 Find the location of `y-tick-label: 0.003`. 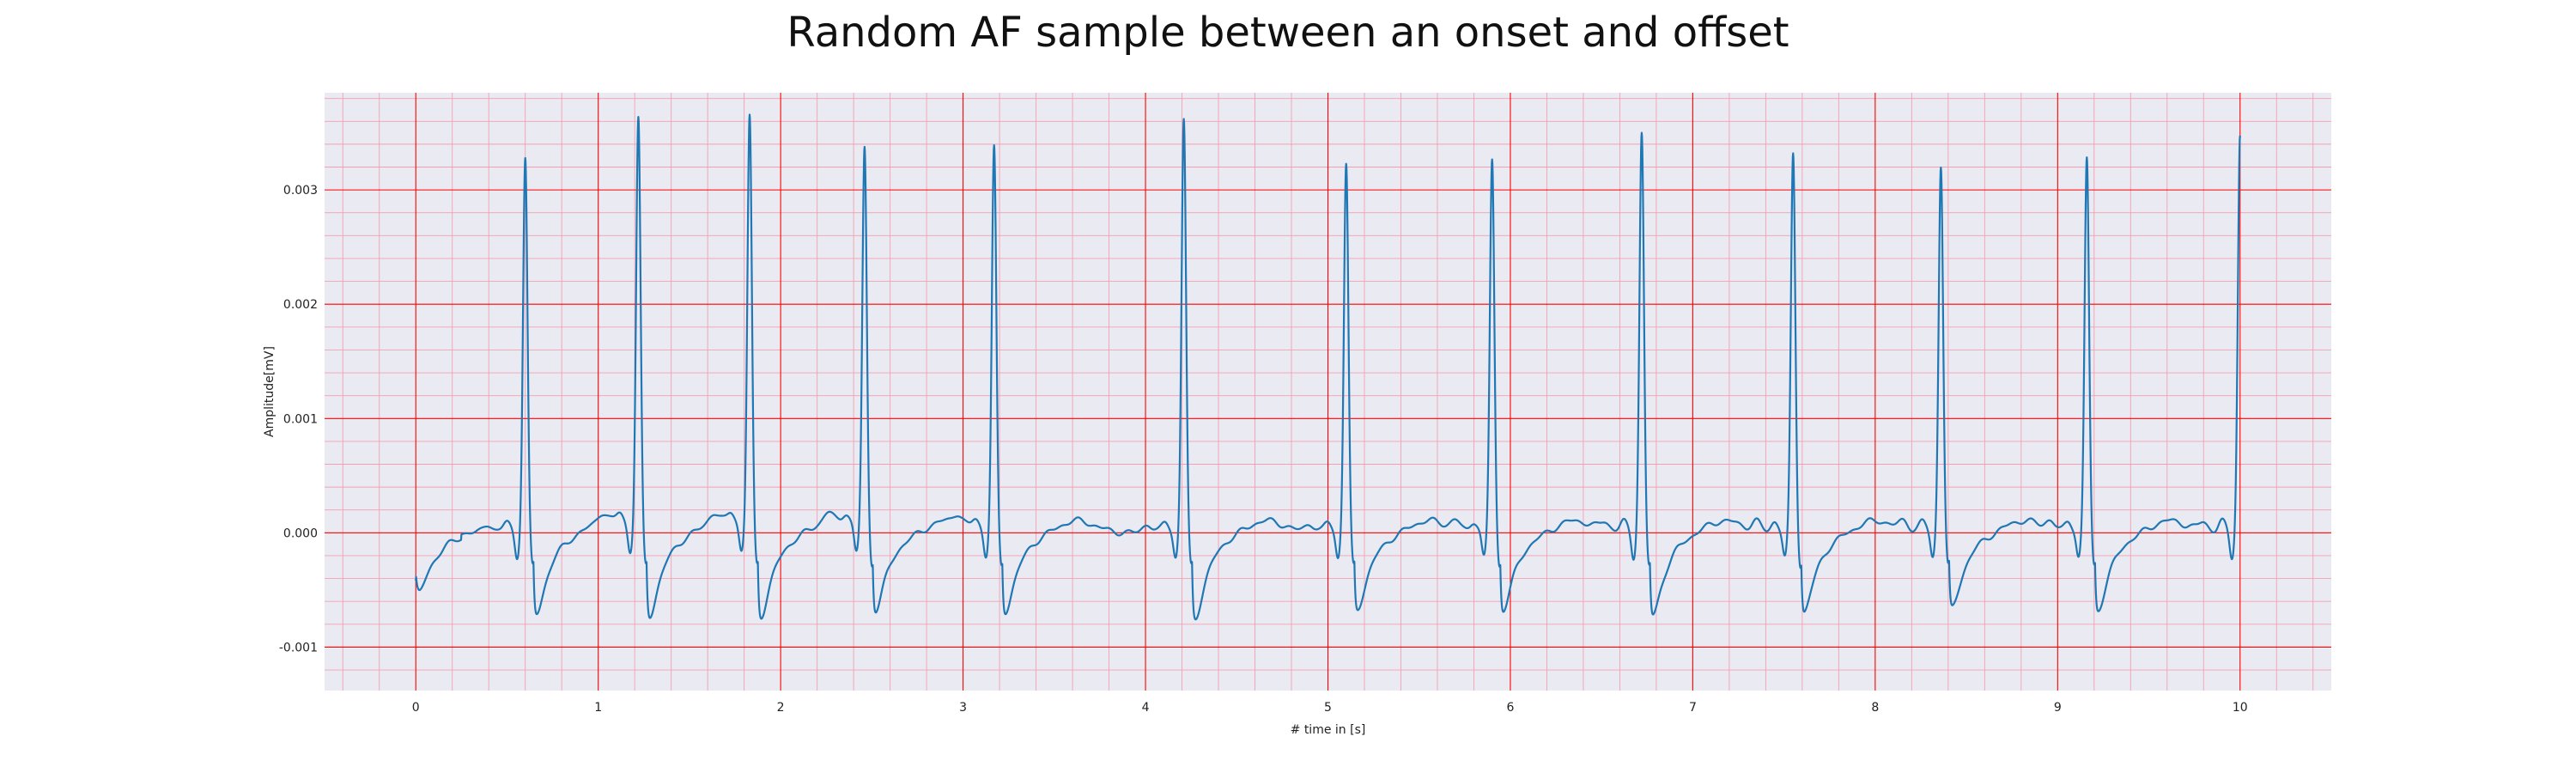

y-tick-label: 0.003 is located at coordinates (301, 191).